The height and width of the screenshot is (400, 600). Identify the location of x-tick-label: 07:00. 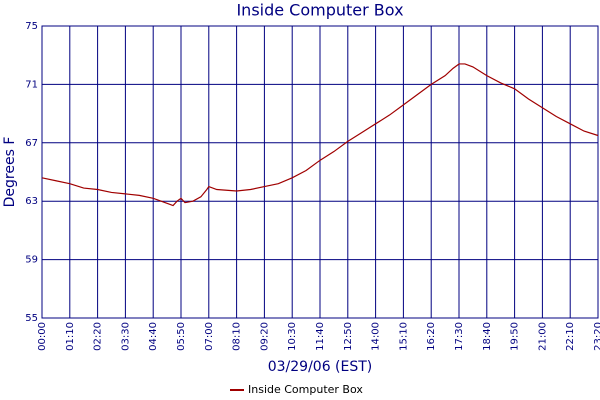
(209, 336).